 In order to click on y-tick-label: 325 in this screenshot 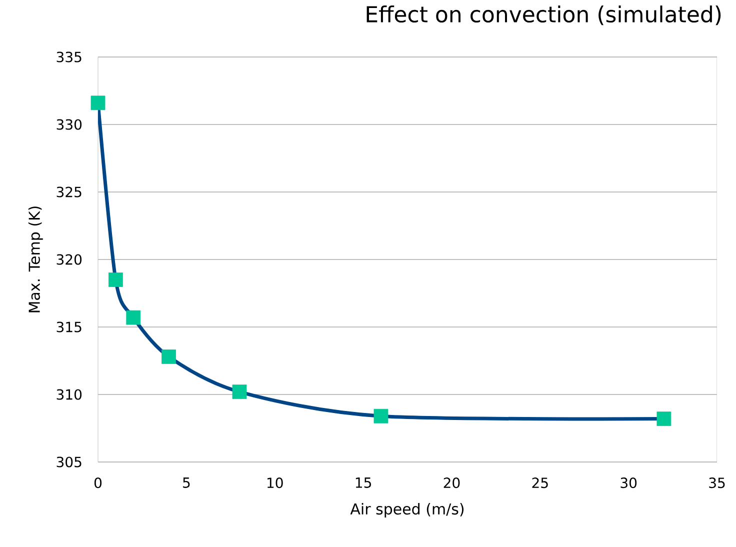, I will do `click(69, 192)`.